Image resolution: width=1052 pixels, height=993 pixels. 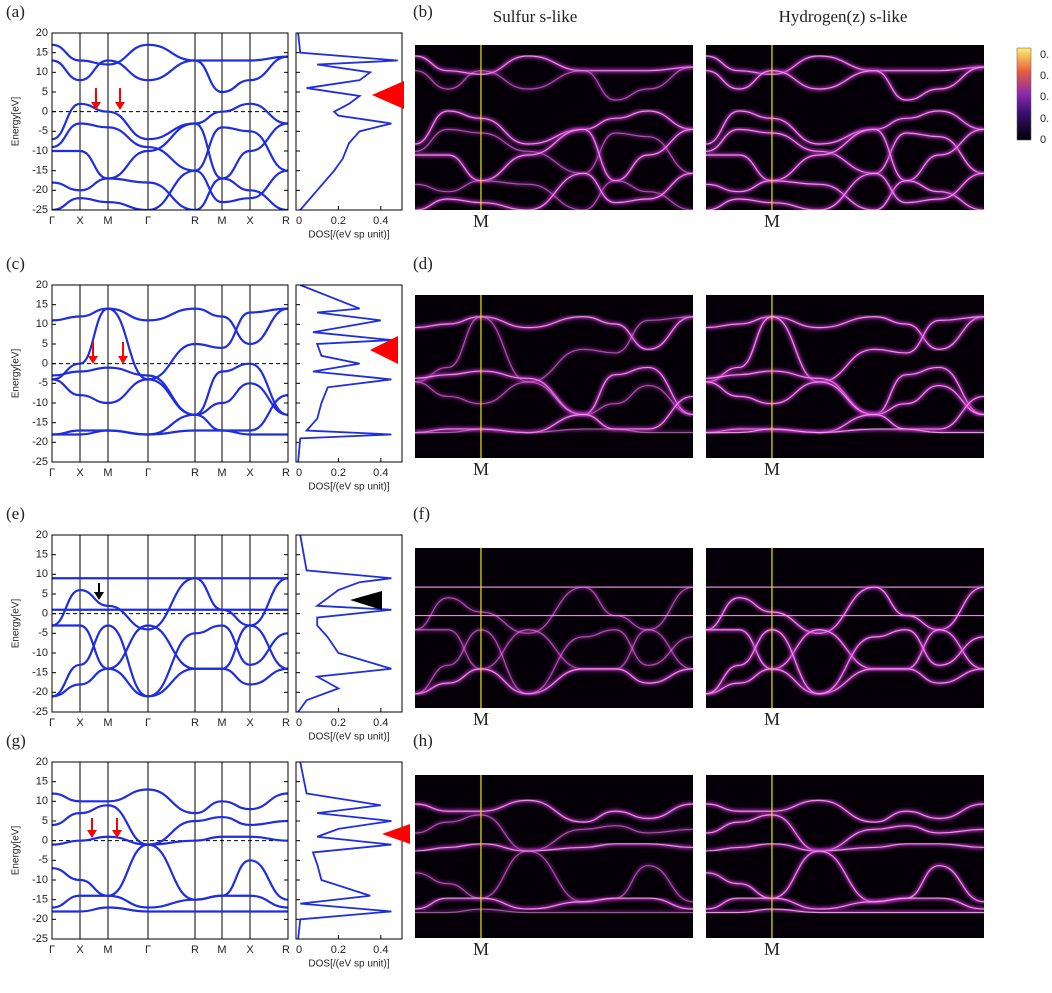 What do you see at coordinates (15, 11) in the screenshot?
I see `panel-label: (a)` at bounding box center [15, 11].